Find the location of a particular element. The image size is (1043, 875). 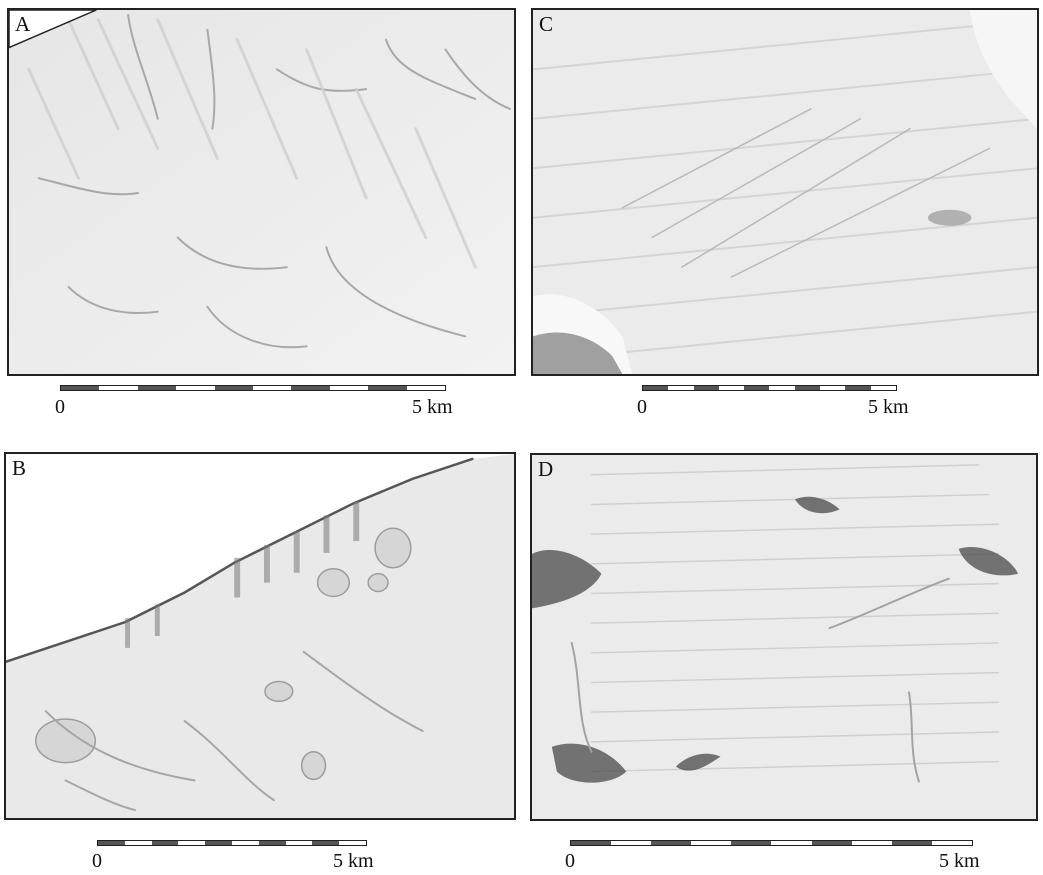

panel-b-scale: 0 5 km is located at coordinates (233, 857).